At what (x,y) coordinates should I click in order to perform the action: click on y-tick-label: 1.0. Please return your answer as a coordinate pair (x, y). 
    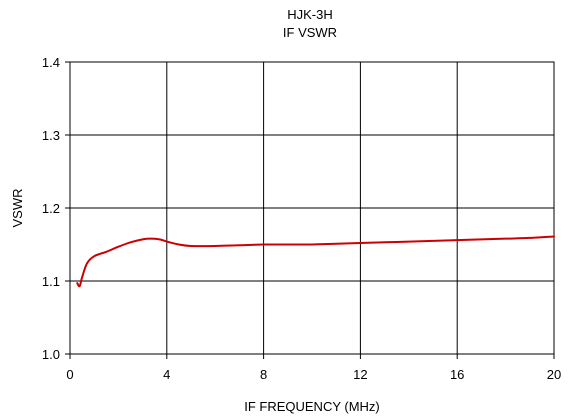
    Looking at the image, I should click on (51, 354).